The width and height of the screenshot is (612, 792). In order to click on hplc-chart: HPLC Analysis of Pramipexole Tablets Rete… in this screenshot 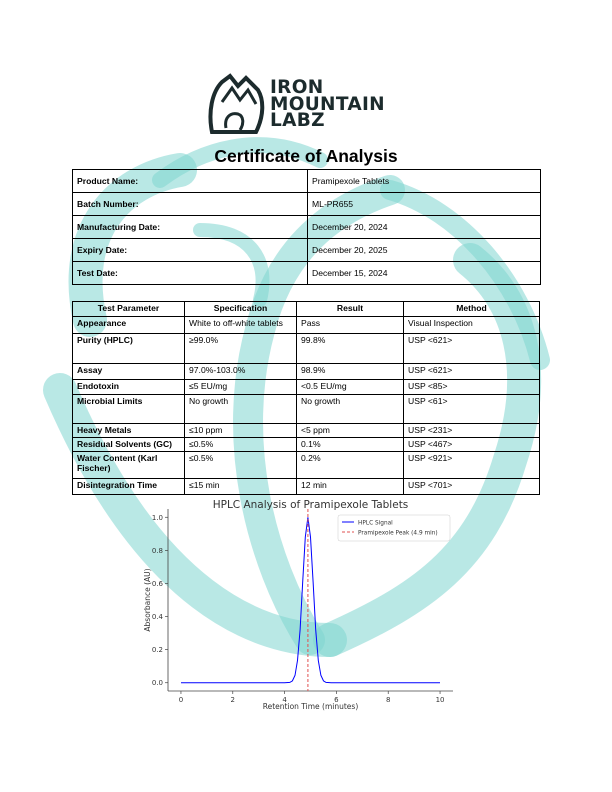, I will do `click(298, 605)`.